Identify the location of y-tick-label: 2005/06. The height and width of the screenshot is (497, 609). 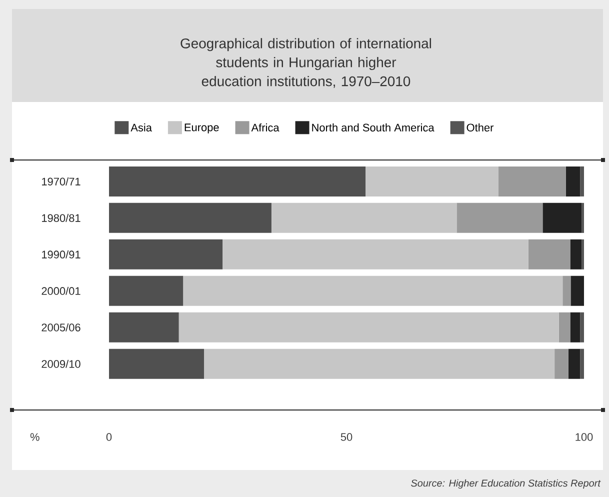
(61, 327).